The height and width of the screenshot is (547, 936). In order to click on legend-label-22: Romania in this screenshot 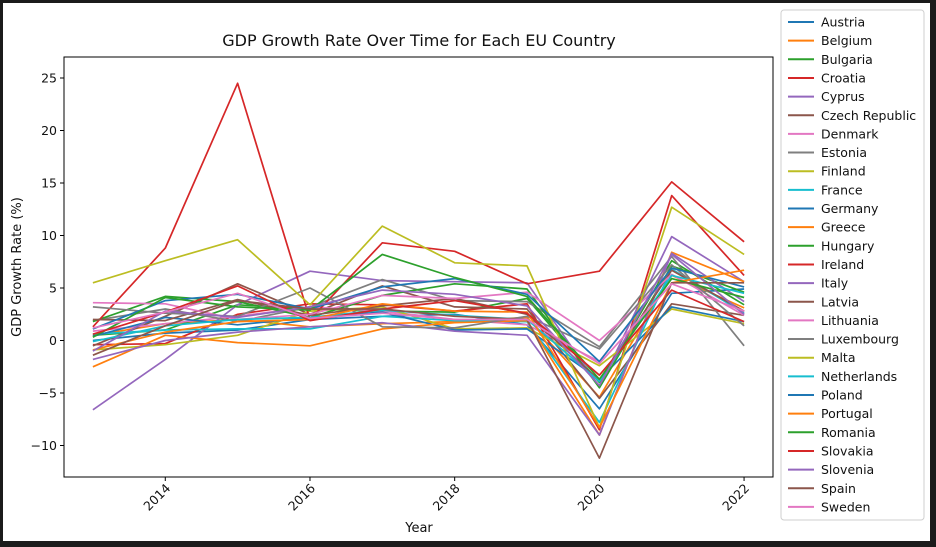, I will do `click(848, 432)`.